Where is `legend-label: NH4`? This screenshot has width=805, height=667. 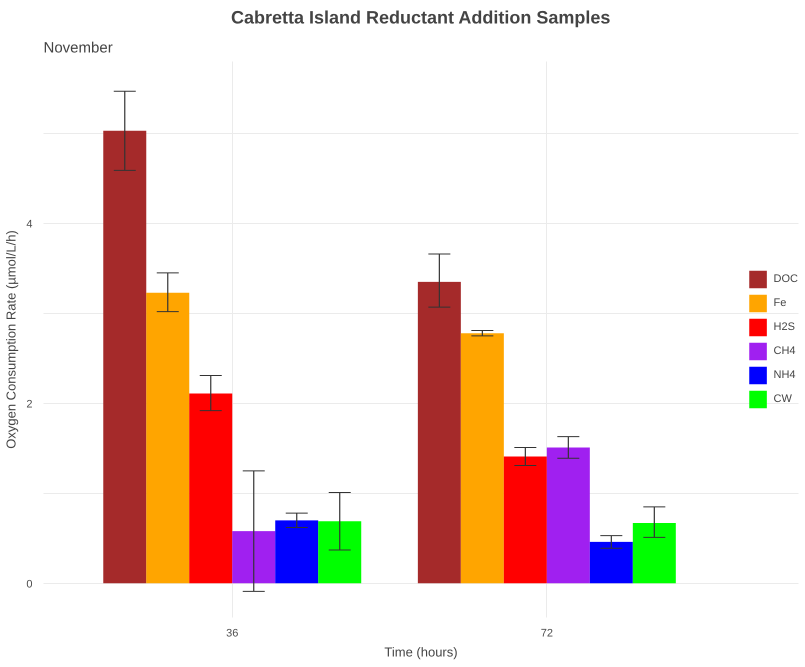 legend-label: NH4 is located at coordinates (785, 375).